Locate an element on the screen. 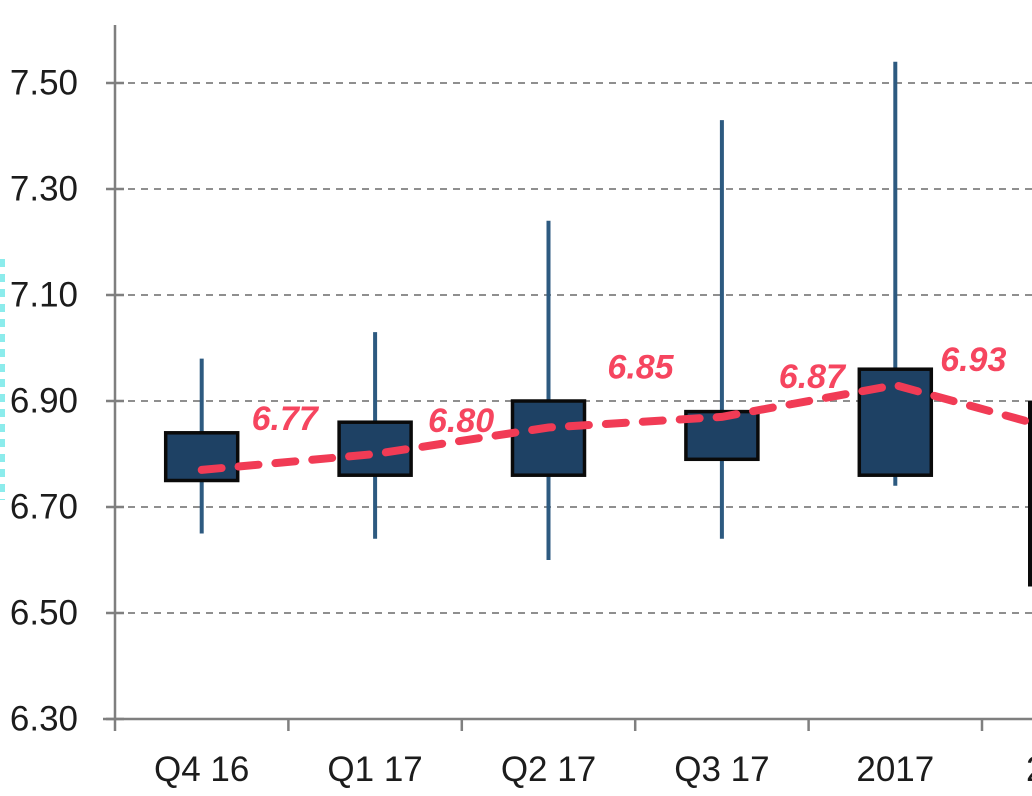  y-tick-label: 6.90 is located at coordinates (44, 401).